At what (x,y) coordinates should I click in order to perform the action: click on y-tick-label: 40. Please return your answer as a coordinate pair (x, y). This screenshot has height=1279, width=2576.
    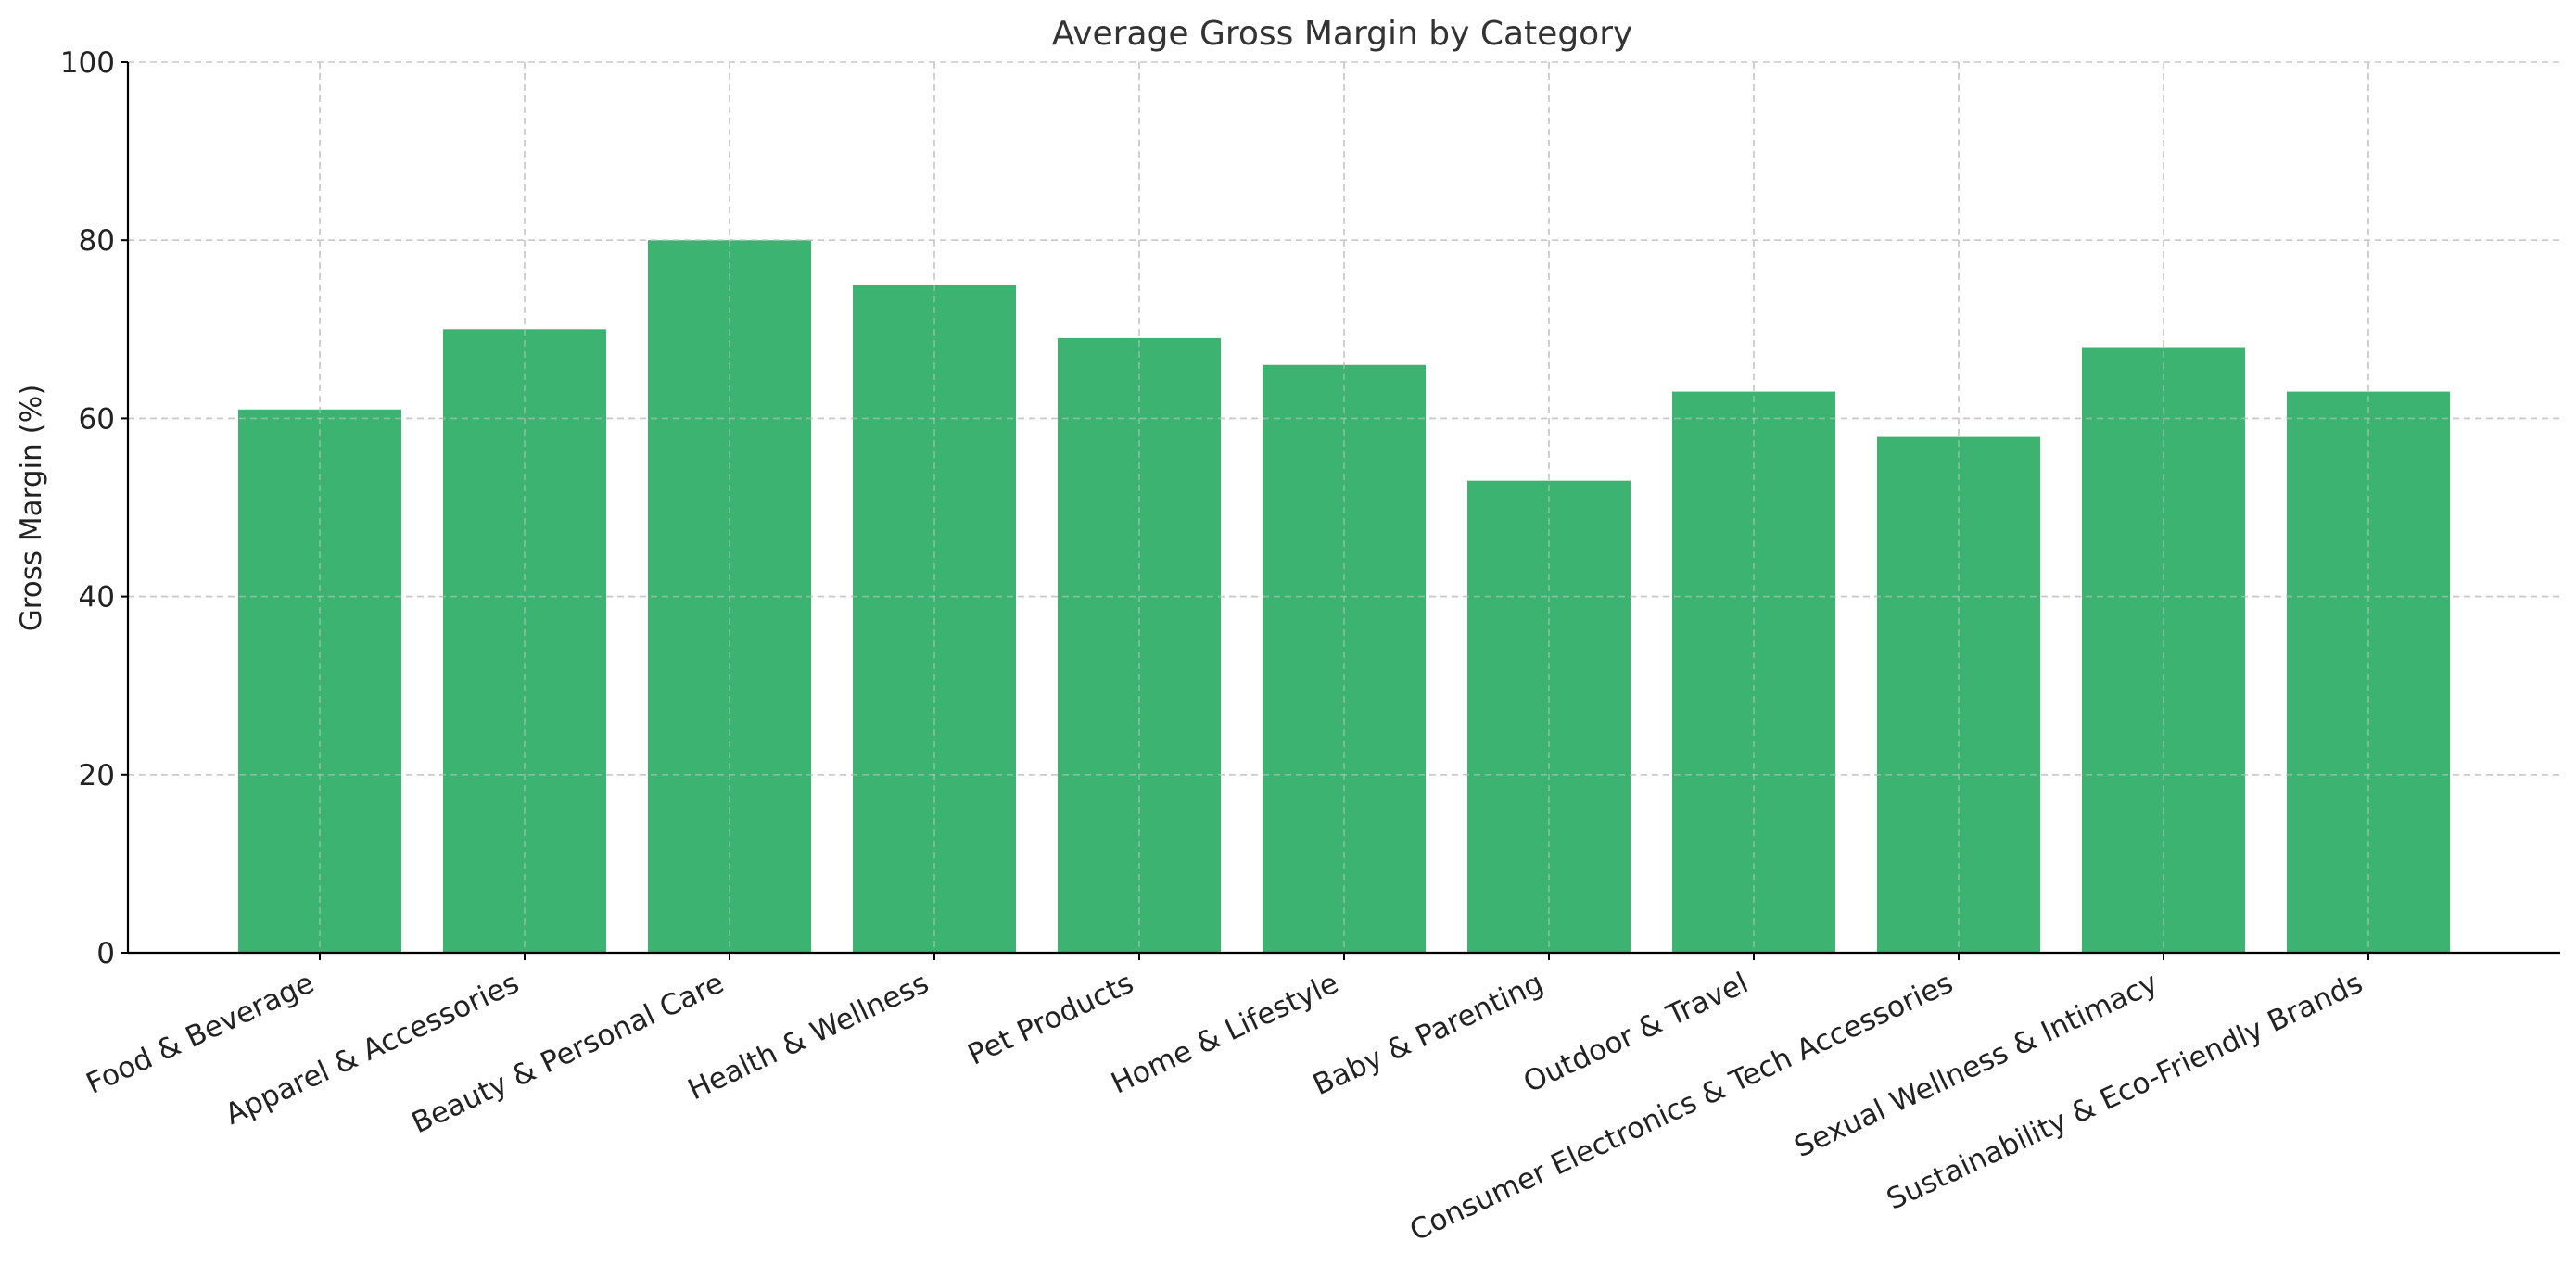
    Looking at the image, I should click on (97, 597).